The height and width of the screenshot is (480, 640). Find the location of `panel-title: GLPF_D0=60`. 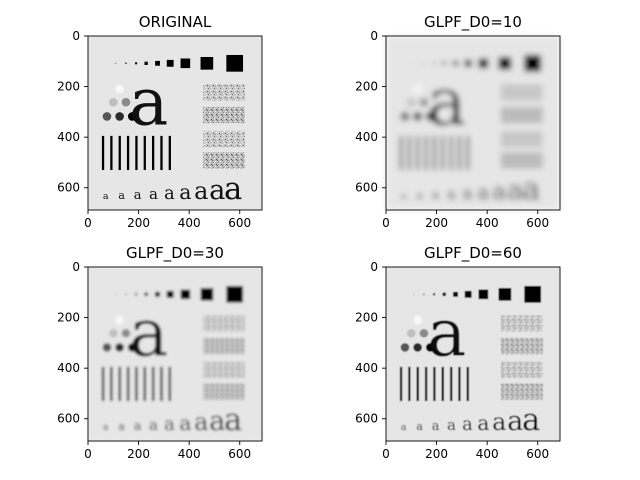

panel-title: GLPF_D0=60 is located at coordinates (473, 253).